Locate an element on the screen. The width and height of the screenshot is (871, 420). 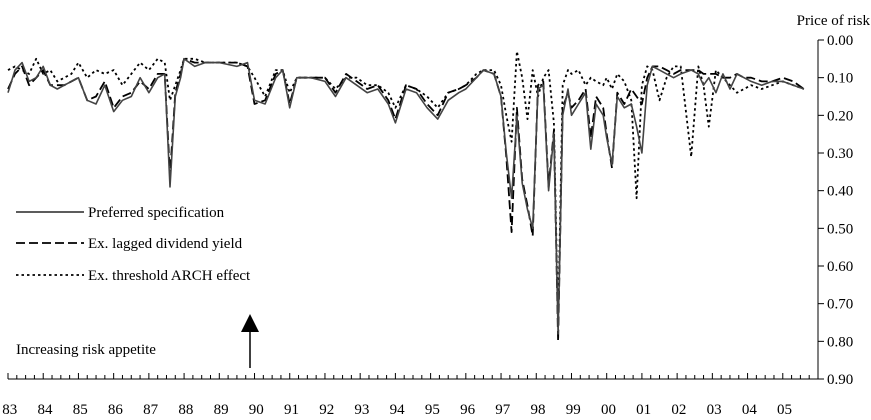
x-tick-label: 89 is located at coordinates (221, 410).